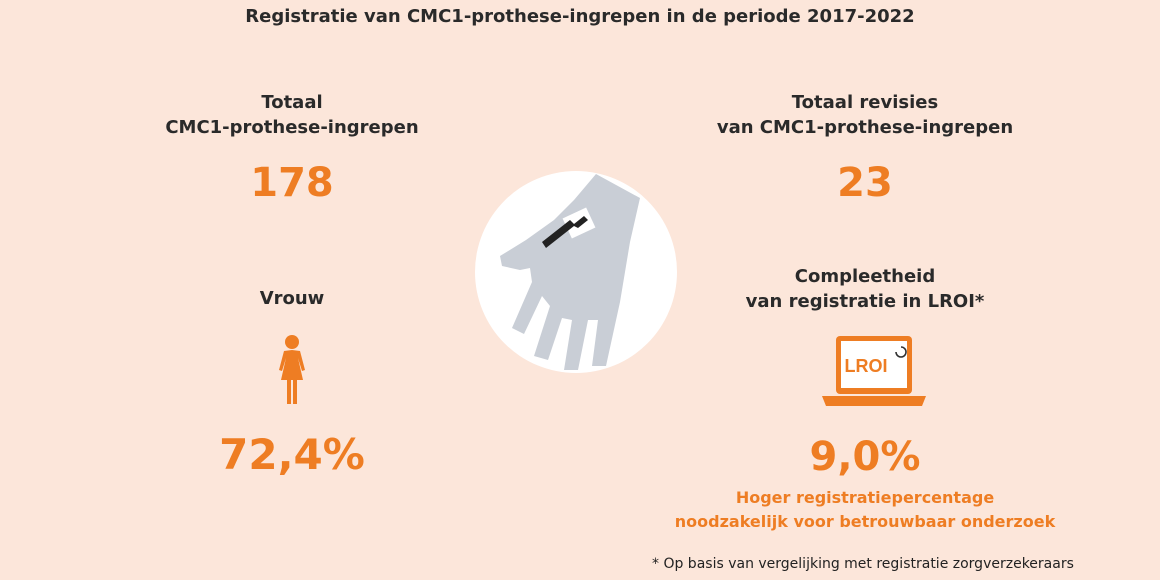 The width and height of the screenshot is (1160, 580). What do you see at coordinates (865, 102) in the screenshot?
I see `revisions-label-line1: Totaal revisies` at bounding box center [865, 102].